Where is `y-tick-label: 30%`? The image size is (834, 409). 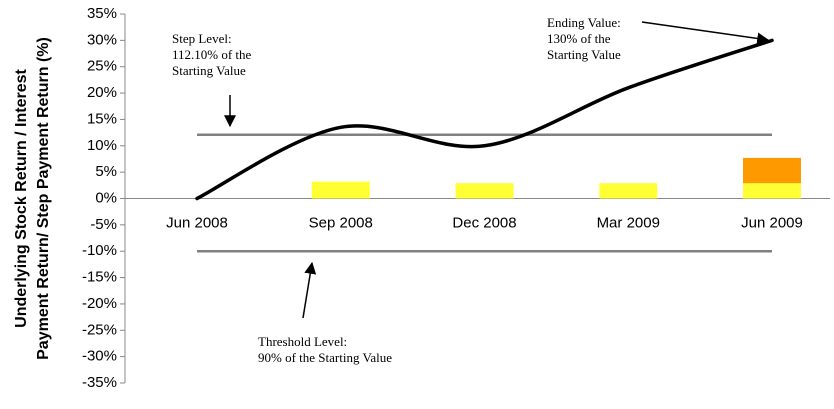
y-tick-label: 30% is located at coordinates (102, 39).